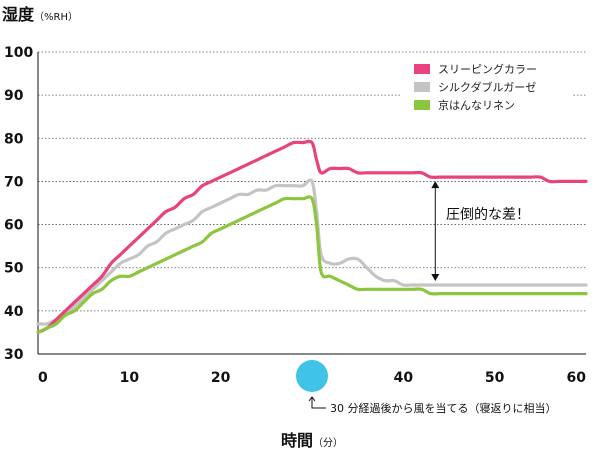 The height and width of the screenshot is (460, 600). Describe the element at coordinates (488, 215) in the screenshot. I see `difference-label: 圧倒的な差！` at that location.